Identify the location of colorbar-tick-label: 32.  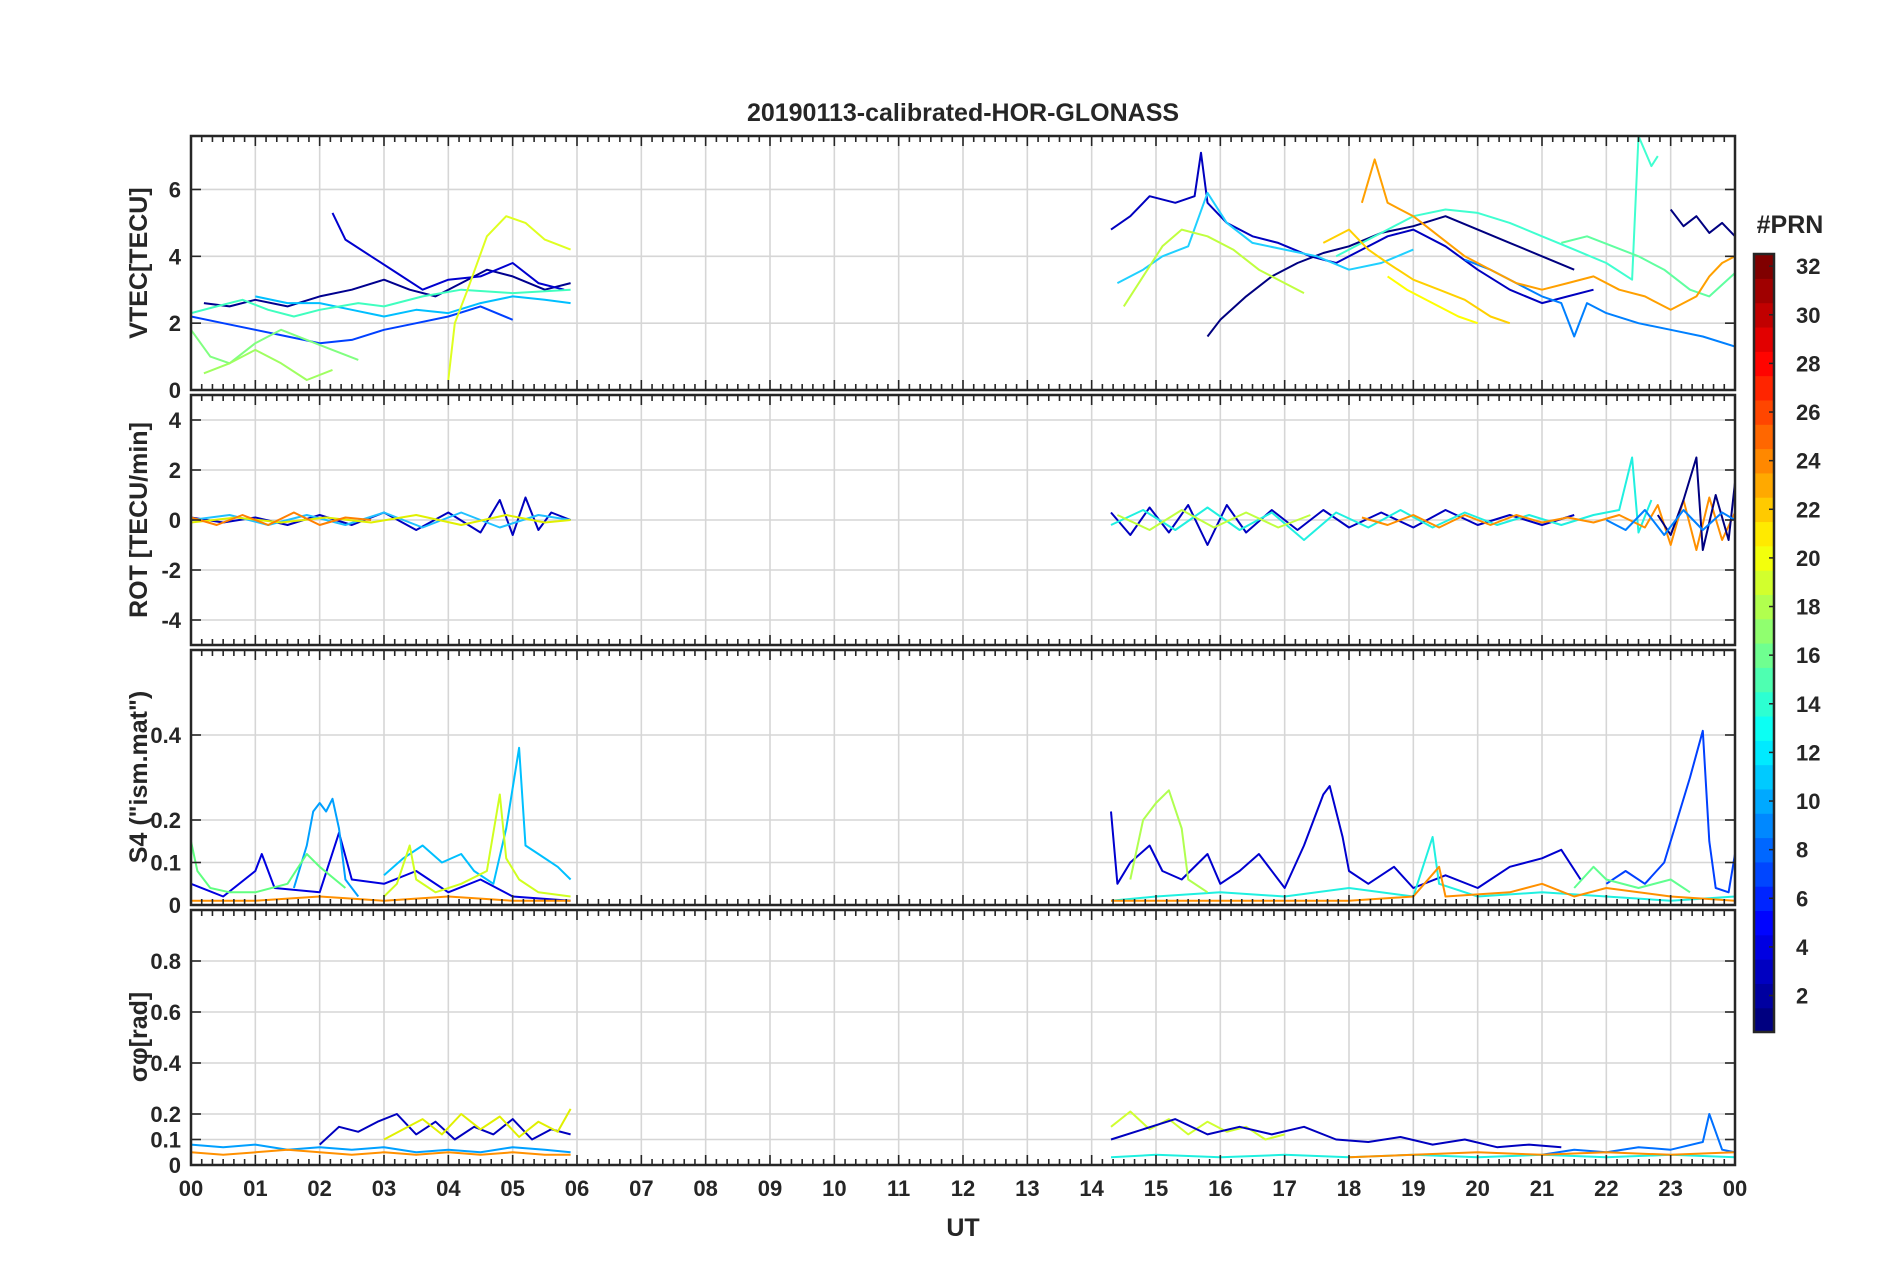
(1808, 266).